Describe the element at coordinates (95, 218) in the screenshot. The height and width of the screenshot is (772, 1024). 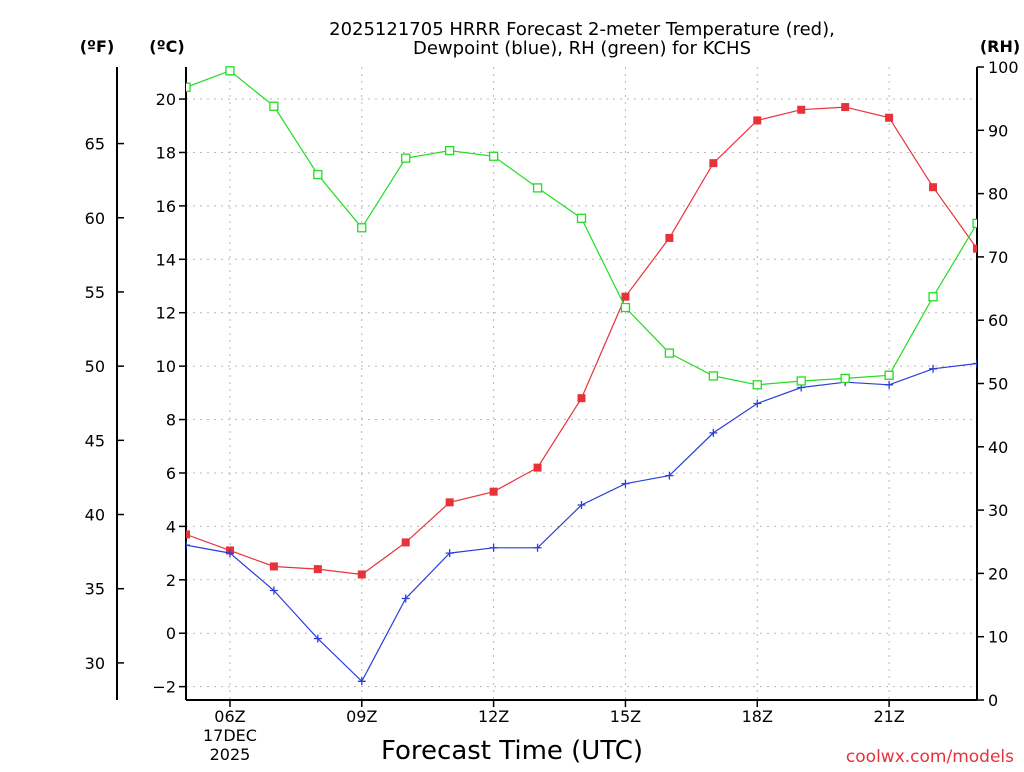
I see `fahrenheit-tick-label: 60` at that location.